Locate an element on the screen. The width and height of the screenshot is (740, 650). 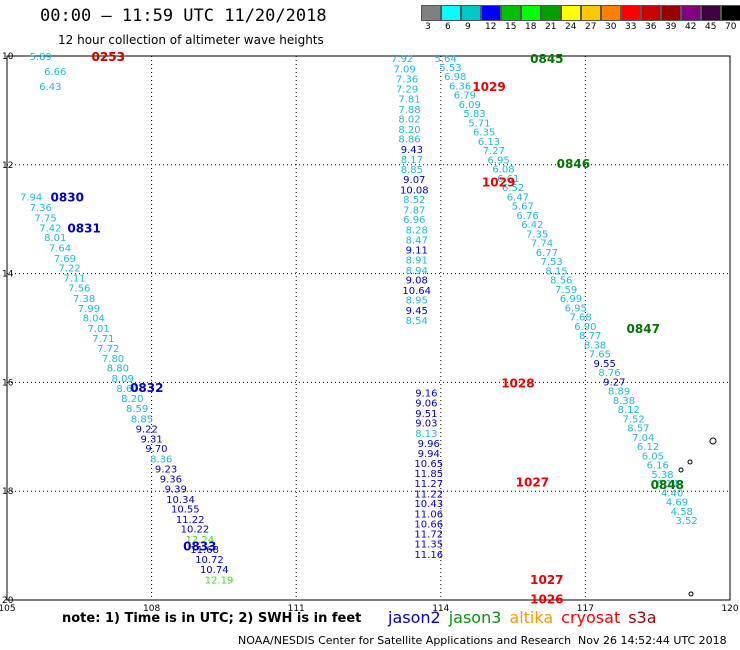
satellite-legend-altika: altika is located at coordinates (531, 617).